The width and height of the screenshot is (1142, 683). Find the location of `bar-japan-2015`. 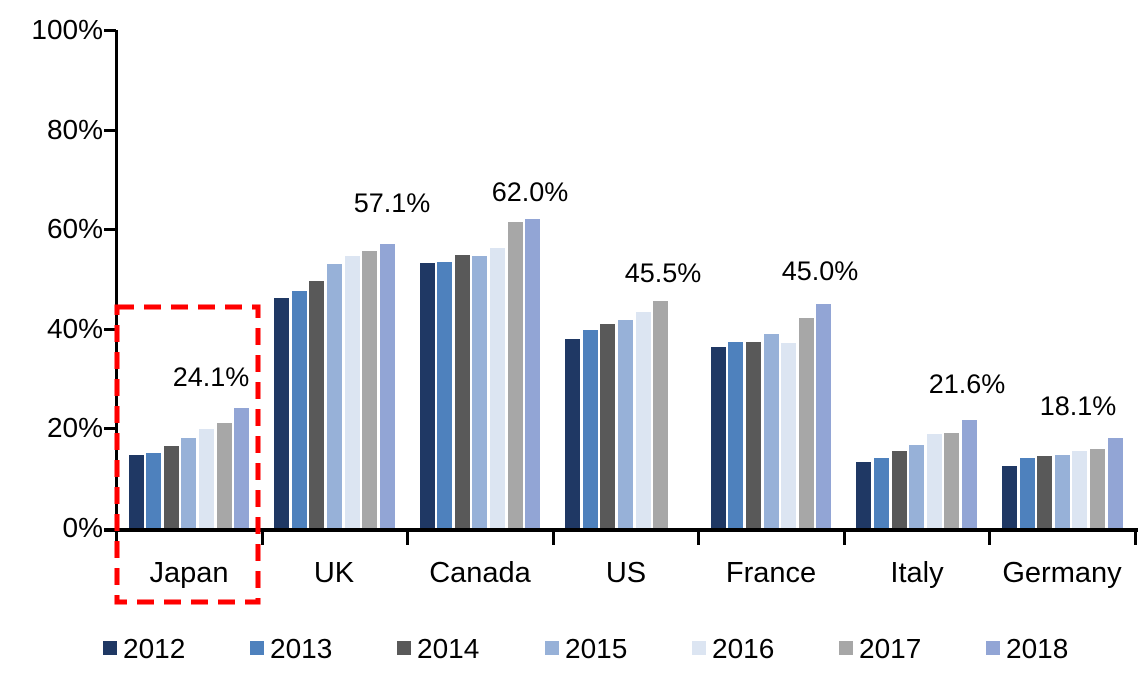

bar-japan-2015 is located at coordinates (189, 483).